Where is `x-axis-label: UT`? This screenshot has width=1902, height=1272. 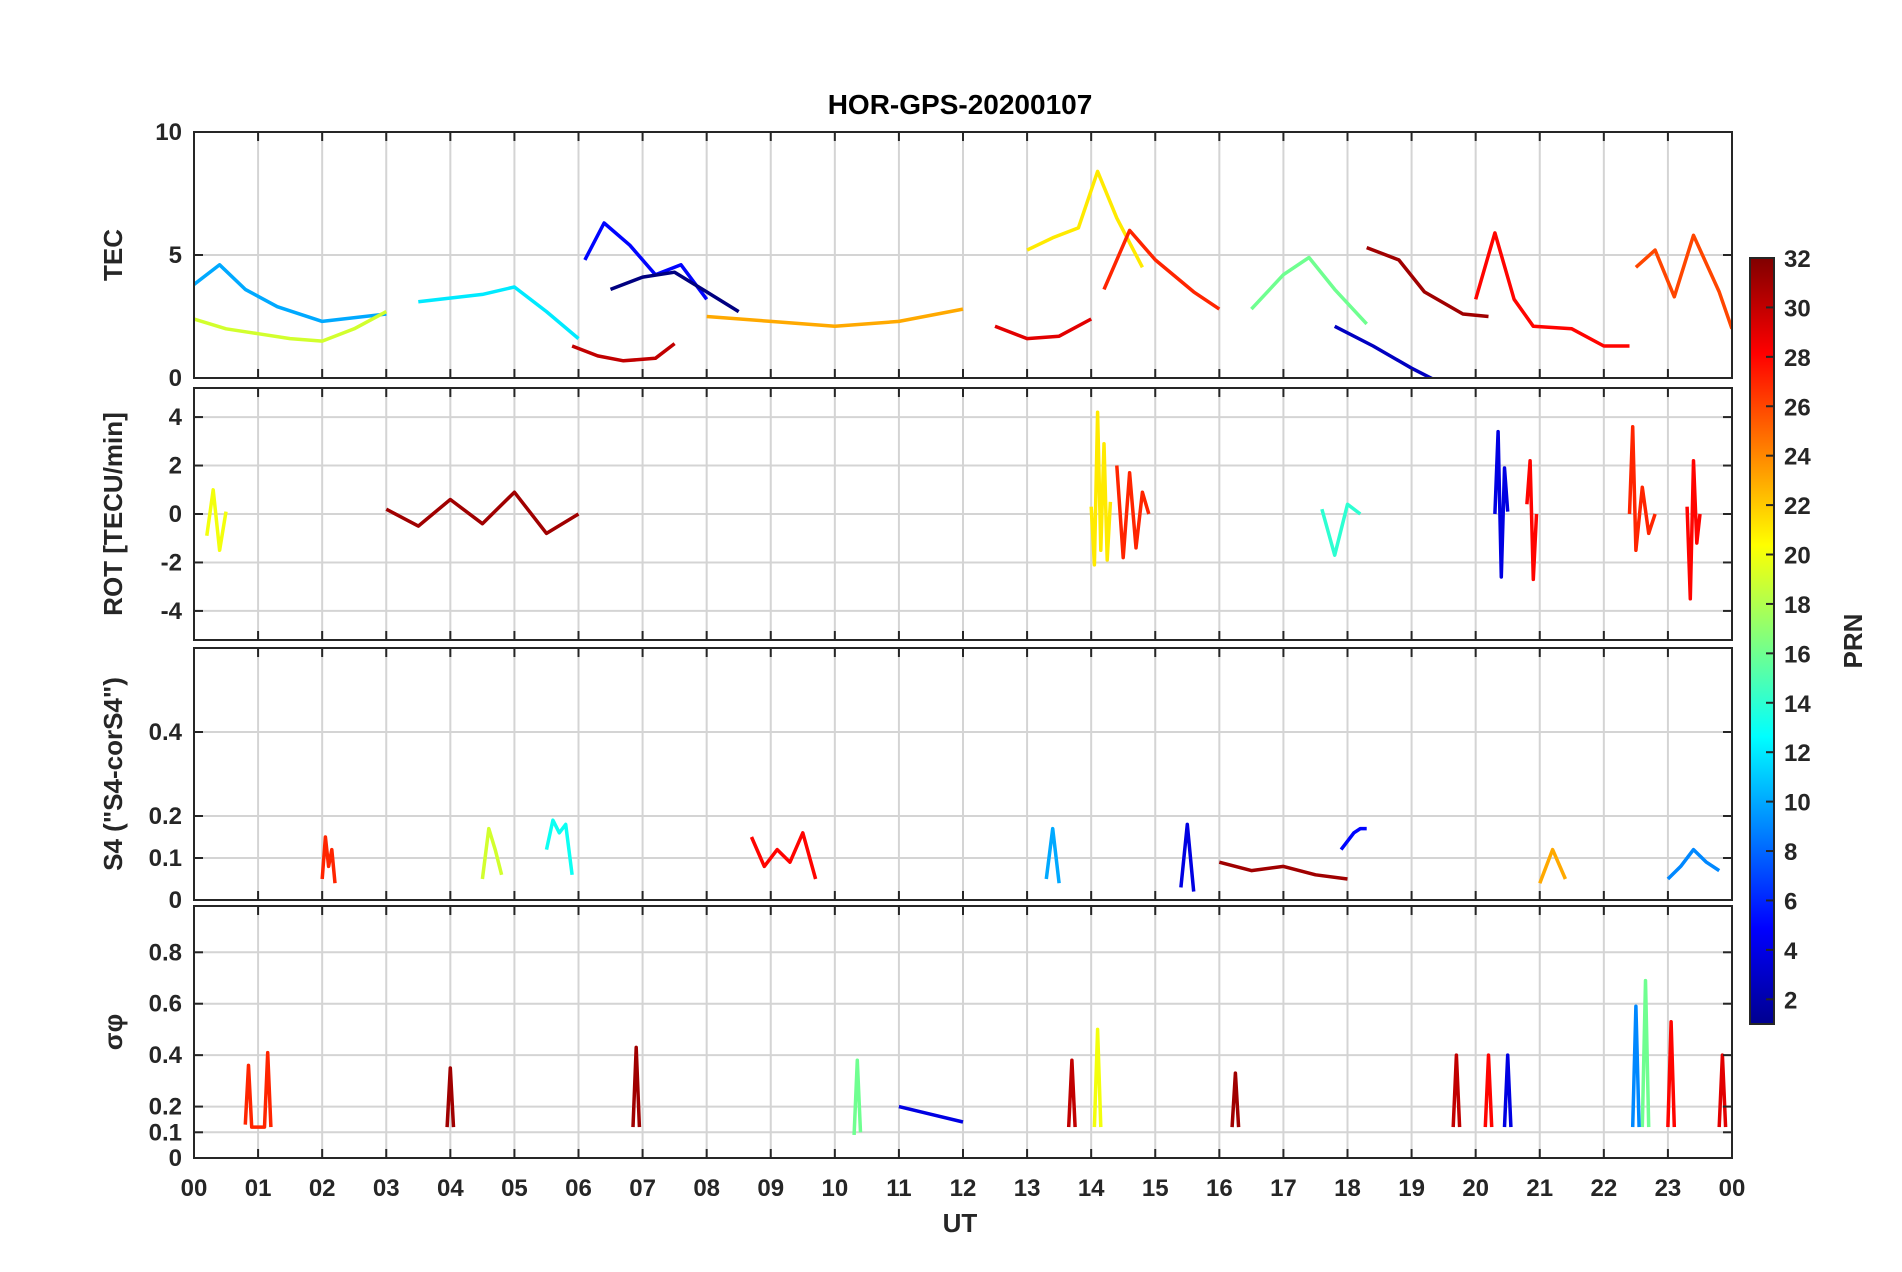 x-axis-label: UT is located at coordinates (960, 1223).